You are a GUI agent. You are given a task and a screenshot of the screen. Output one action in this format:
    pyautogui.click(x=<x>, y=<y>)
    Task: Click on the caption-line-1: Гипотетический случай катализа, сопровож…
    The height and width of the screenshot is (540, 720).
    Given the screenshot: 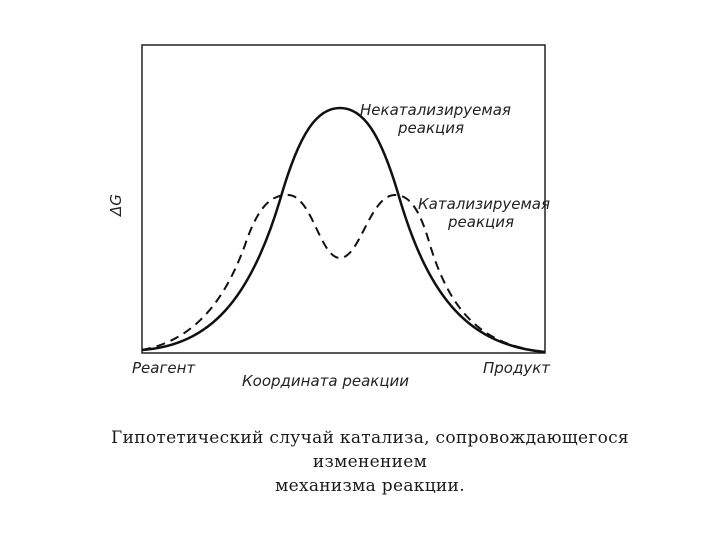 What is the action you would take?
    pyautogui.click(x=370, y=450)
    